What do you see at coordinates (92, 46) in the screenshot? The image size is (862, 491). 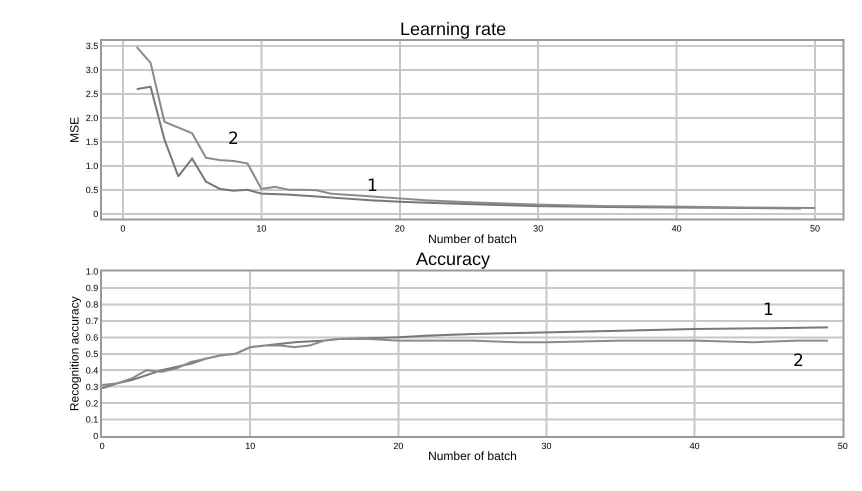 I see `y-tick-label: 3.5` at bounding box center [92, 46].